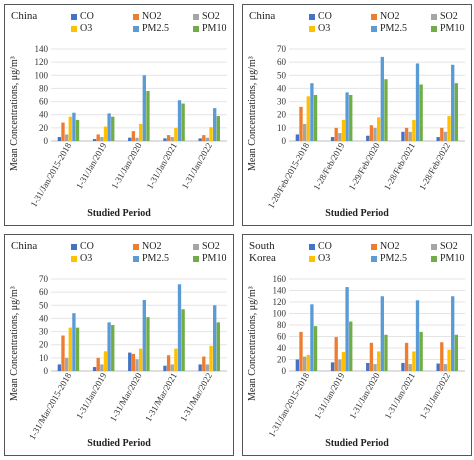  What do you see at coordinates (214, 258) in the screenshot?
I see `legend-label: PM10` at bounding box center [214, 258].